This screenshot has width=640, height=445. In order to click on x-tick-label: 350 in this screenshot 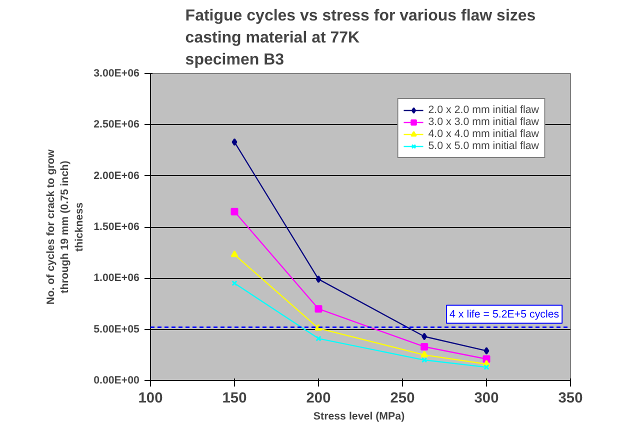, I will do `click(570, 398)`.